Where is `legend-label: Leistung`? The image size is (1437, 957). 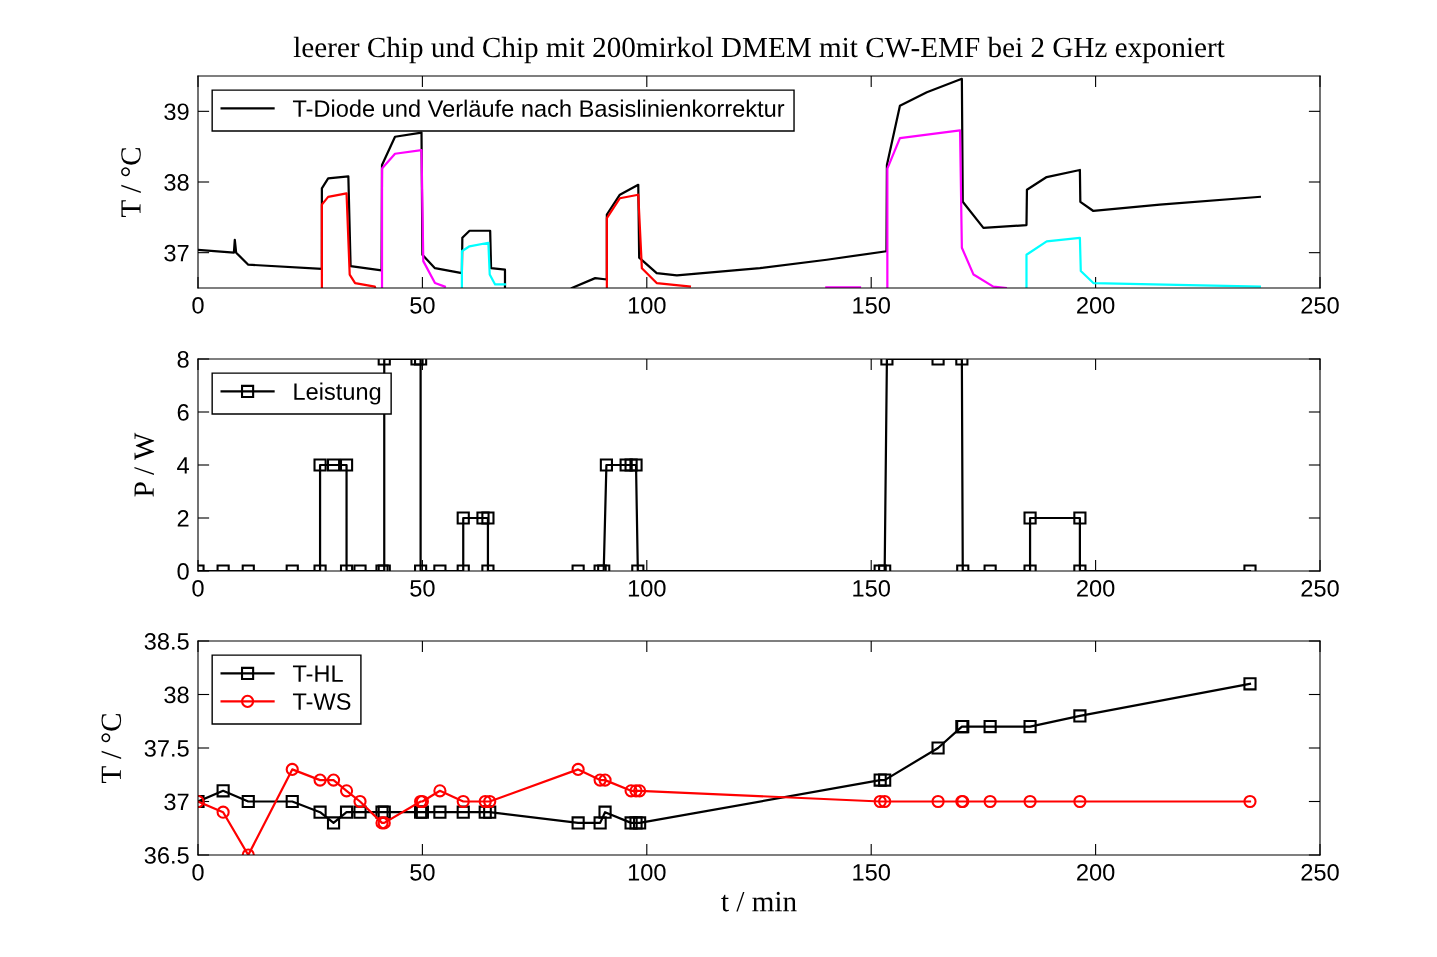
legend-label: Leistung is located at coordinates (337, 393).